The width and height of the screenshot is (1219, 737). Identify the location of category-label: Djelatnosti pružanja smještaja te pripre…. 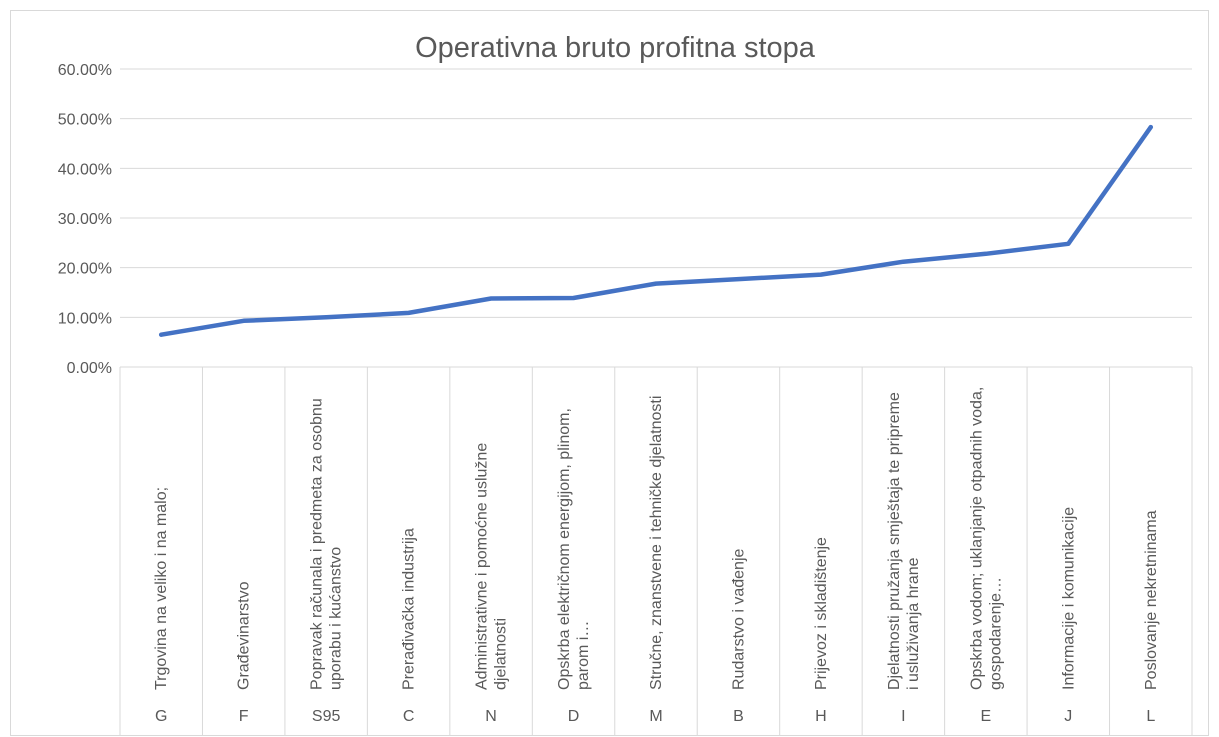
(904, 541).